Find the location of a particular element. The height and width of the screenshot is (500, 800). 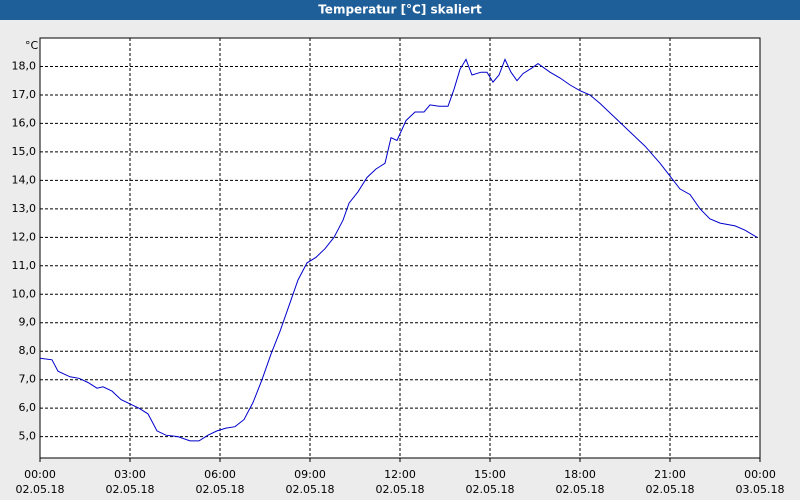

y-tick-label: 13,0 is located at coordinates (24, 208).